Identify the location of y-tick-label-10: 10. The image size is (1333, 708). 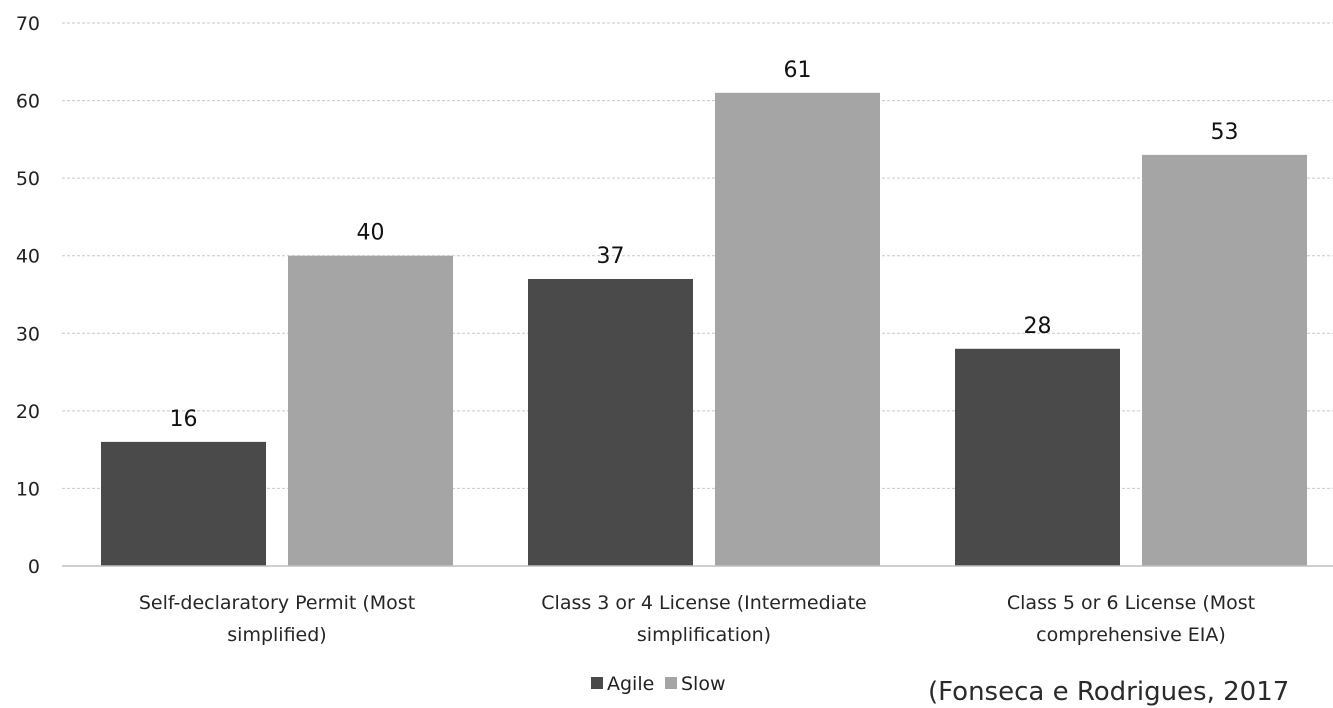
(28, 489).